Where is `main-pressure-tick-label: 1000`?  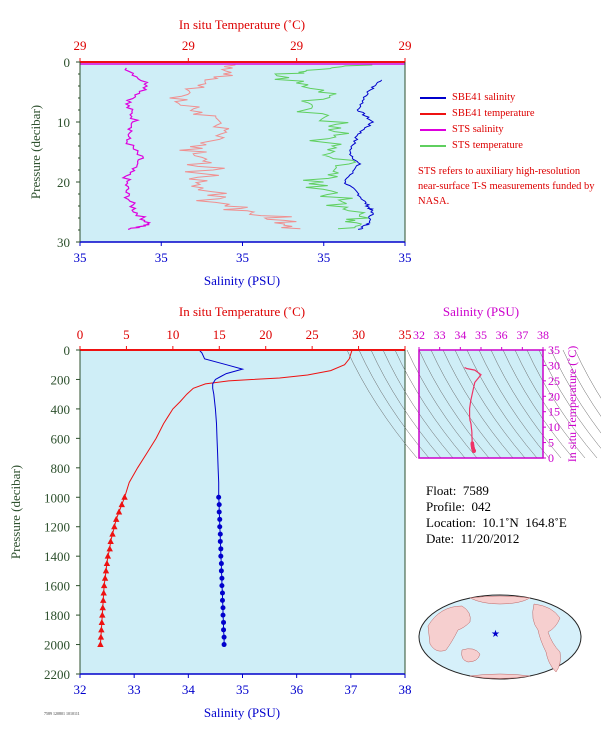 main-pressure-tick-label: 1000 is located at coordinates (57, 497).